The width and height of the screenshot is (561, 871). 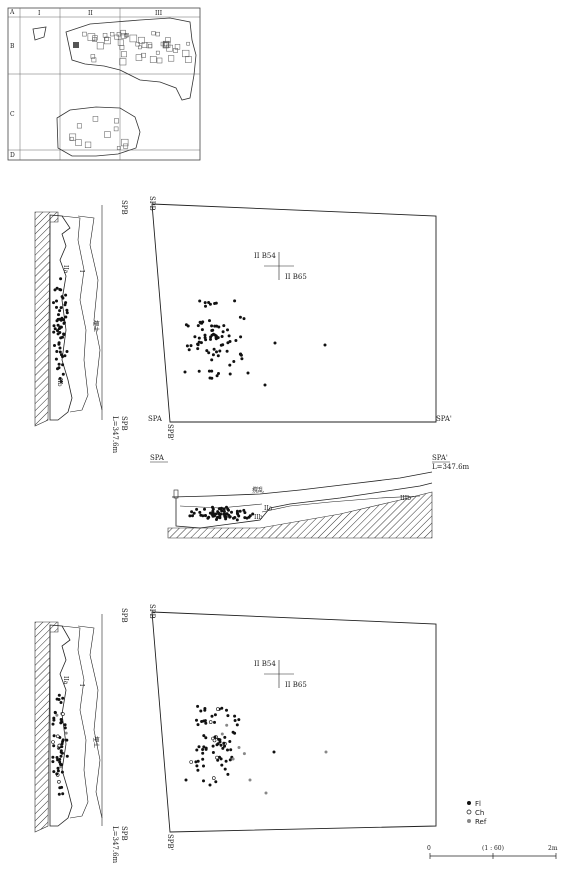 I want to click on key-target-square, so click(x=76, y=45).